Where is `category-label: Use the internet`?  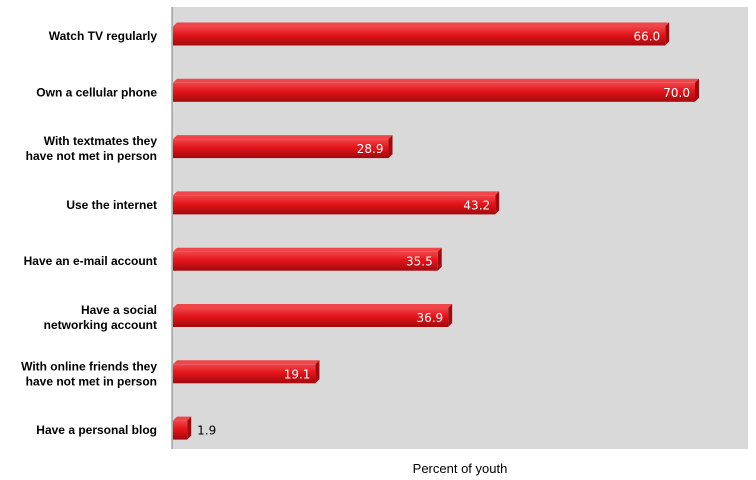
category-label: Use the internet is located at coordinates (111, 205).